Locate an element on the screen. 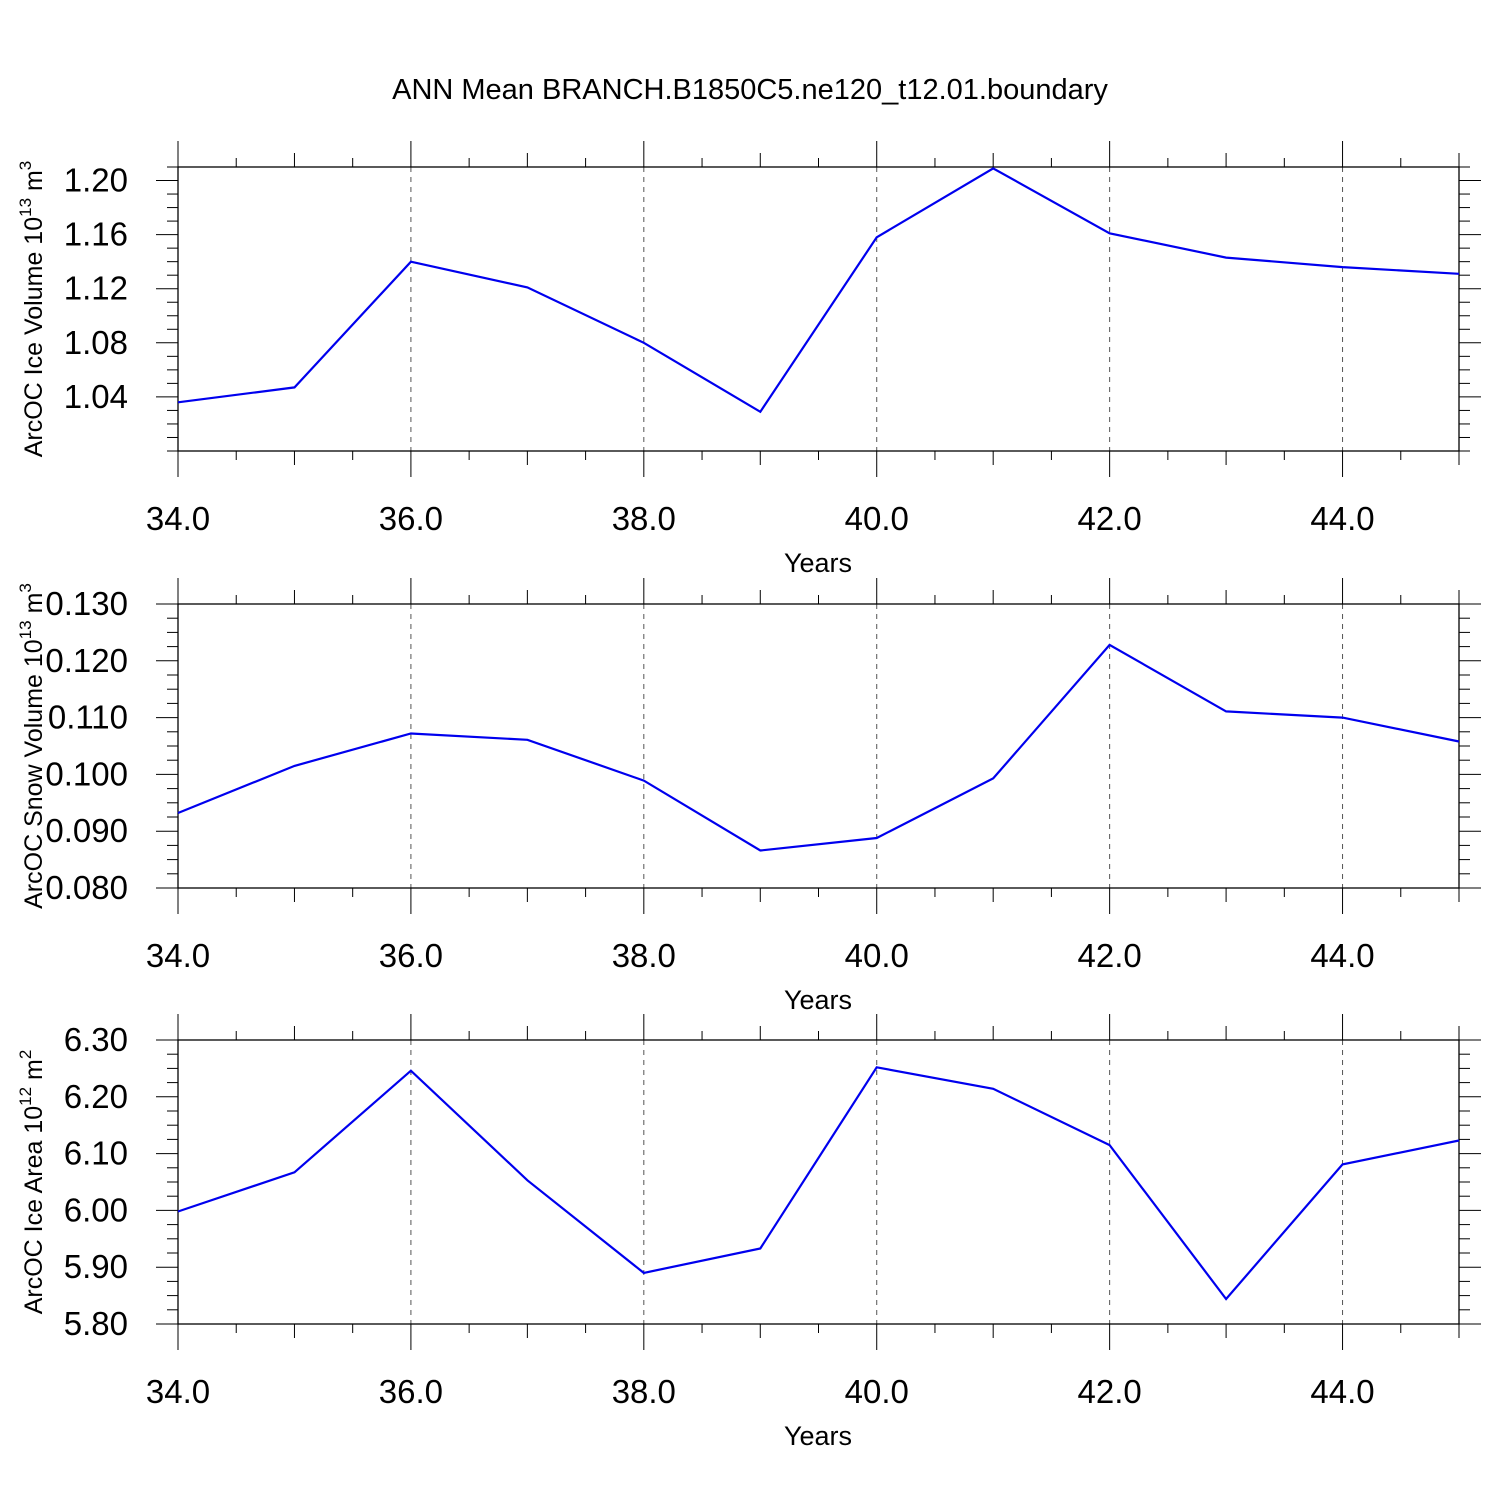 This screenshot has height=1500, width=1500. x-tick-label-3-2: 38.0 is located at coordinates (644, 1391).